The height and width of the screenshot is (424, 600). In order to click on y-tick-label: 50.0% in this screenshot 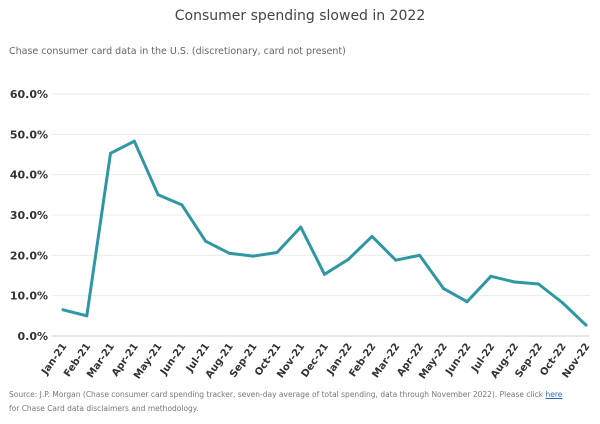, I will do `click(29, 134)`.